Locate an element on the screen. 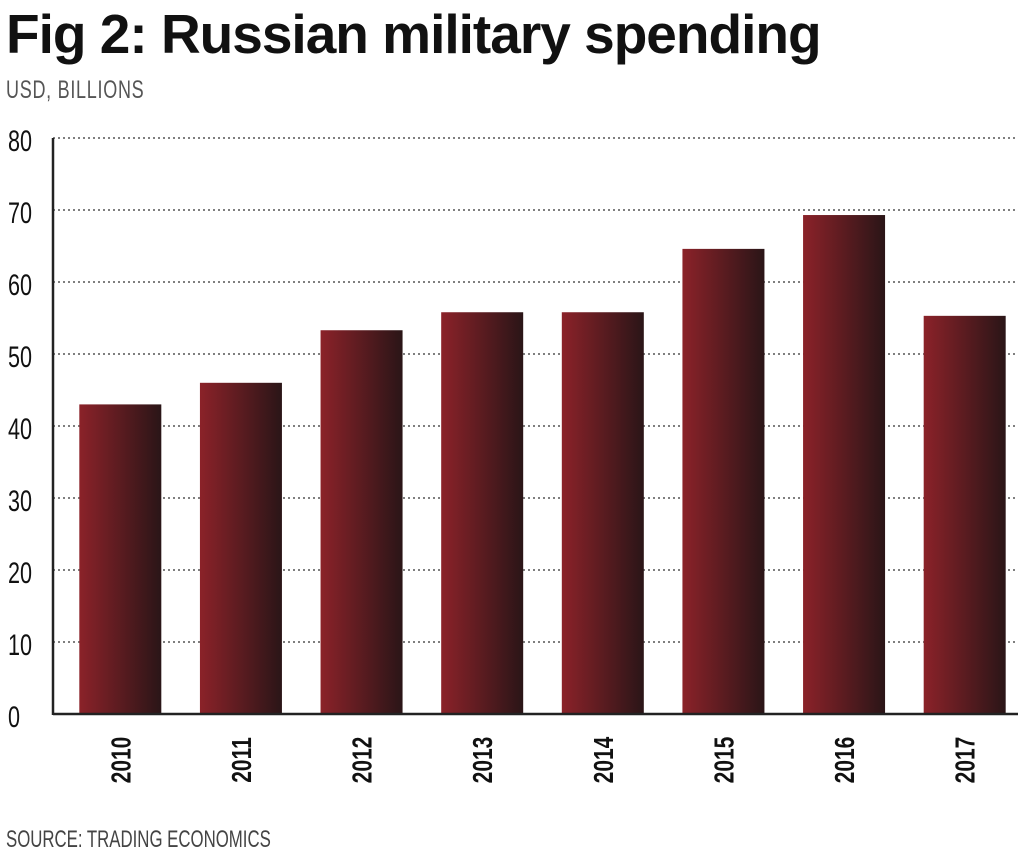  y-tick-label: 30 is located at coordinates (20, 500).